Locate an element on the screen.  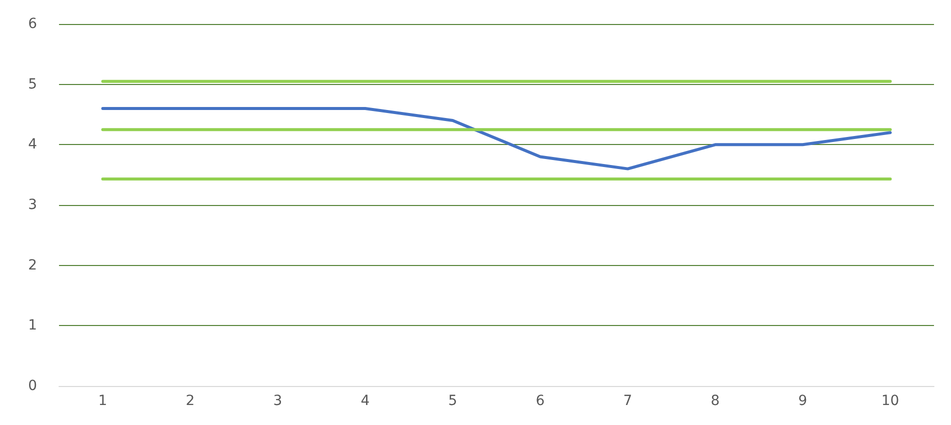
y-tick-label: 4 is located at coordinates (33, 144).